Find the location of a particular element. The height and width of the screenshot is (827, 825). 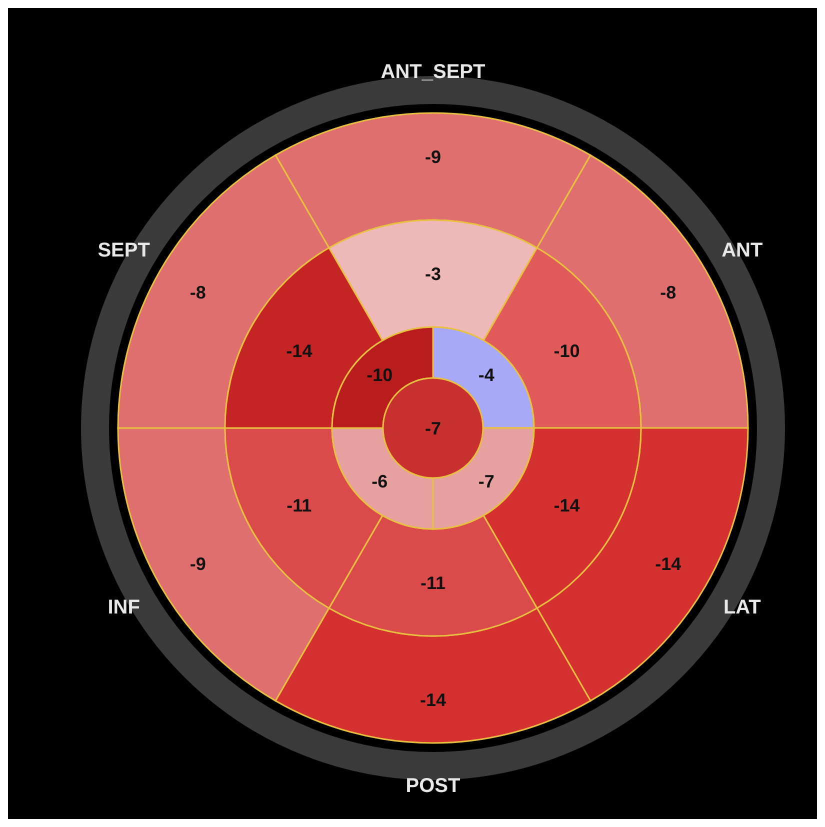

category-label: ANT is located at coordinates (742, 251).